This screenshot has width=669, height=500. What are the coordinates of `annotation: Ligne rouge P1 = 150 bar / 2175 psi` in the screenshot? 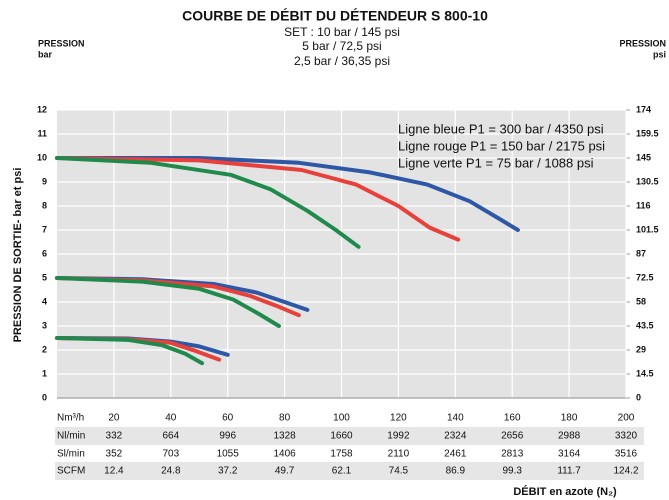 It's located at (501, 145).